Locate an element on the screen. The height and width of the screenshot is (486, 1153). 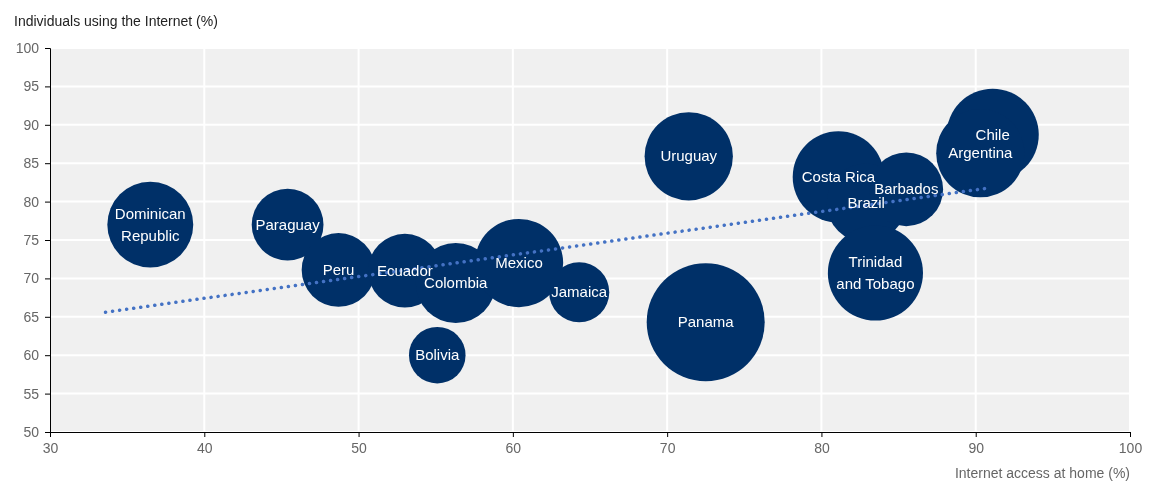
x-tick-label: 70 is located at coordinates (667, 447).